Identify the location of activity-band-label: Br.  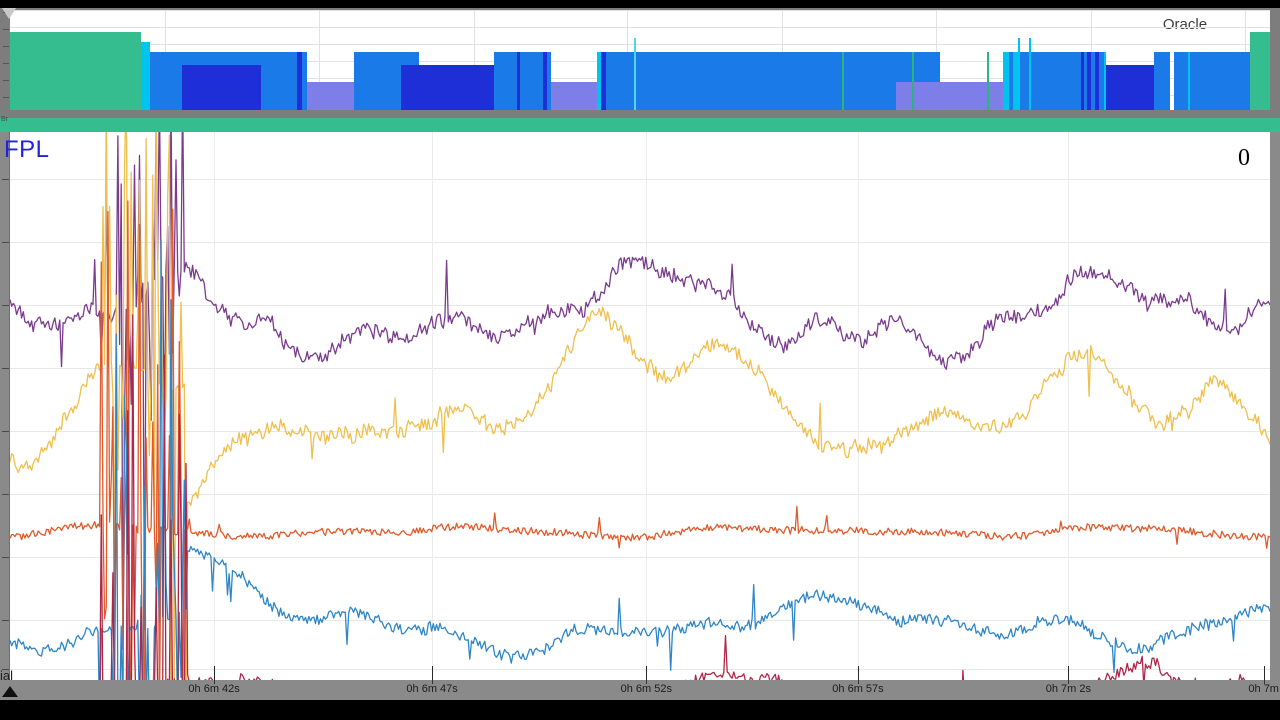
(4, 119).